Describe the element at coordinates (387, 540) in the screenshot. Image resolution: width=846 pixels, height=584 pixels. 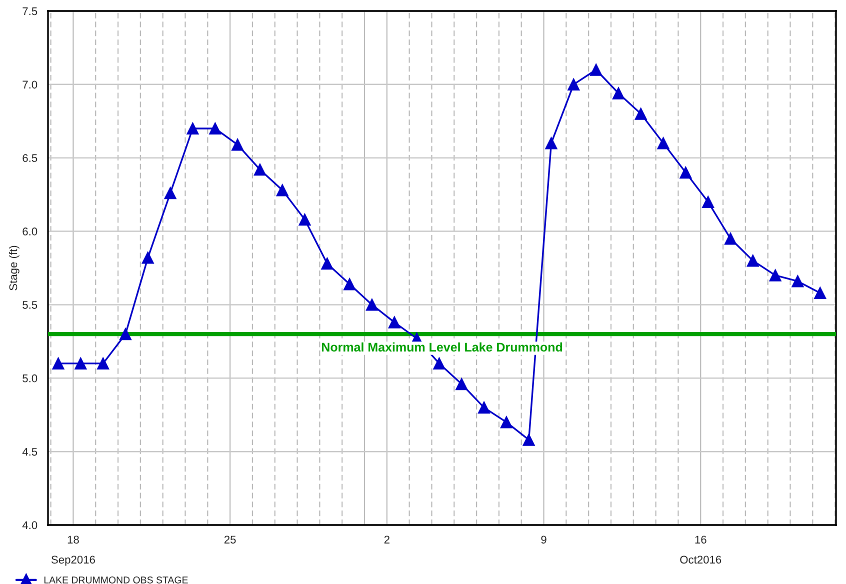
I see `x-tick-label: 2` at that location.